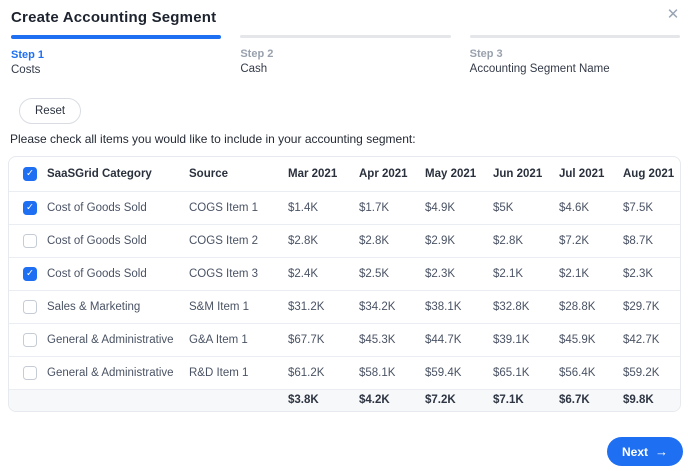  Describe the element at coordinates (591, 207) in the screenshot. I see `value-cell: $4.6K` at that location.